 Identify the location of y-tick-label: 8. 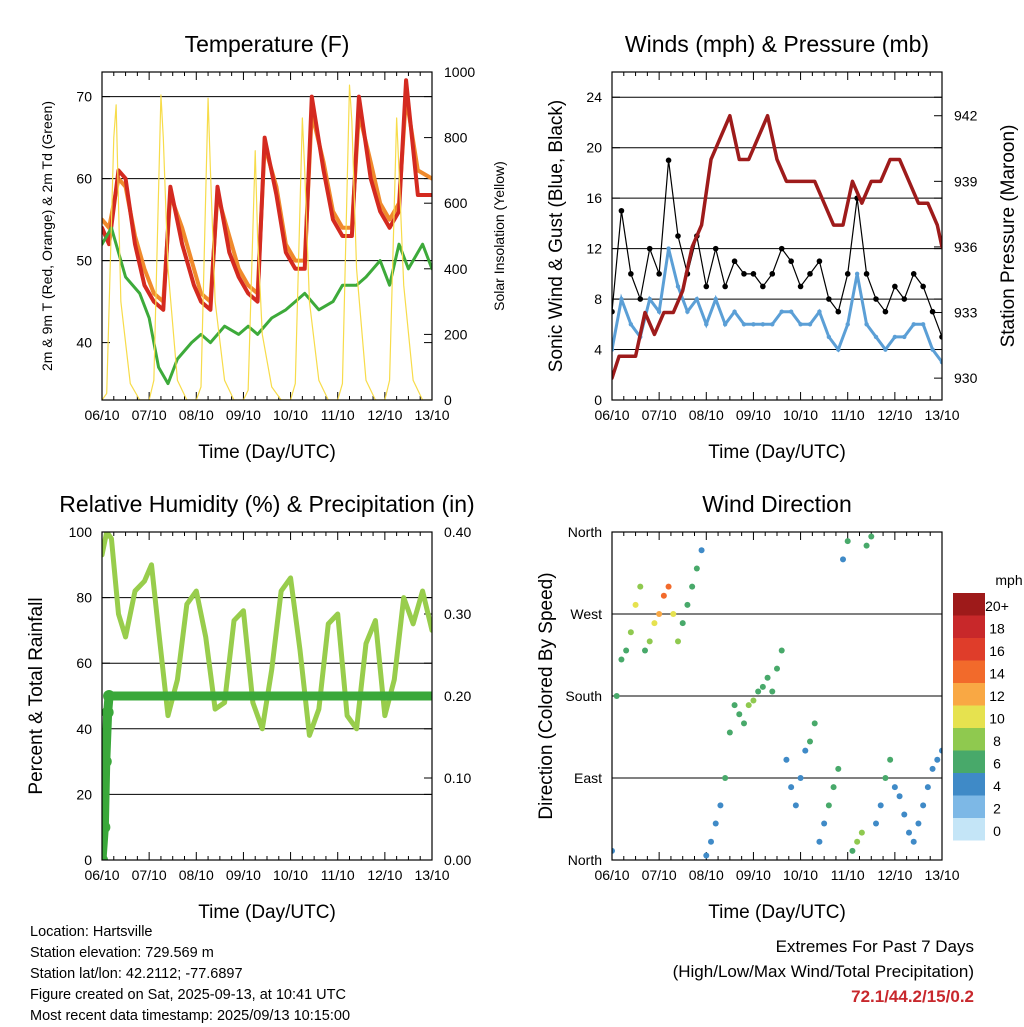
(598, 299).